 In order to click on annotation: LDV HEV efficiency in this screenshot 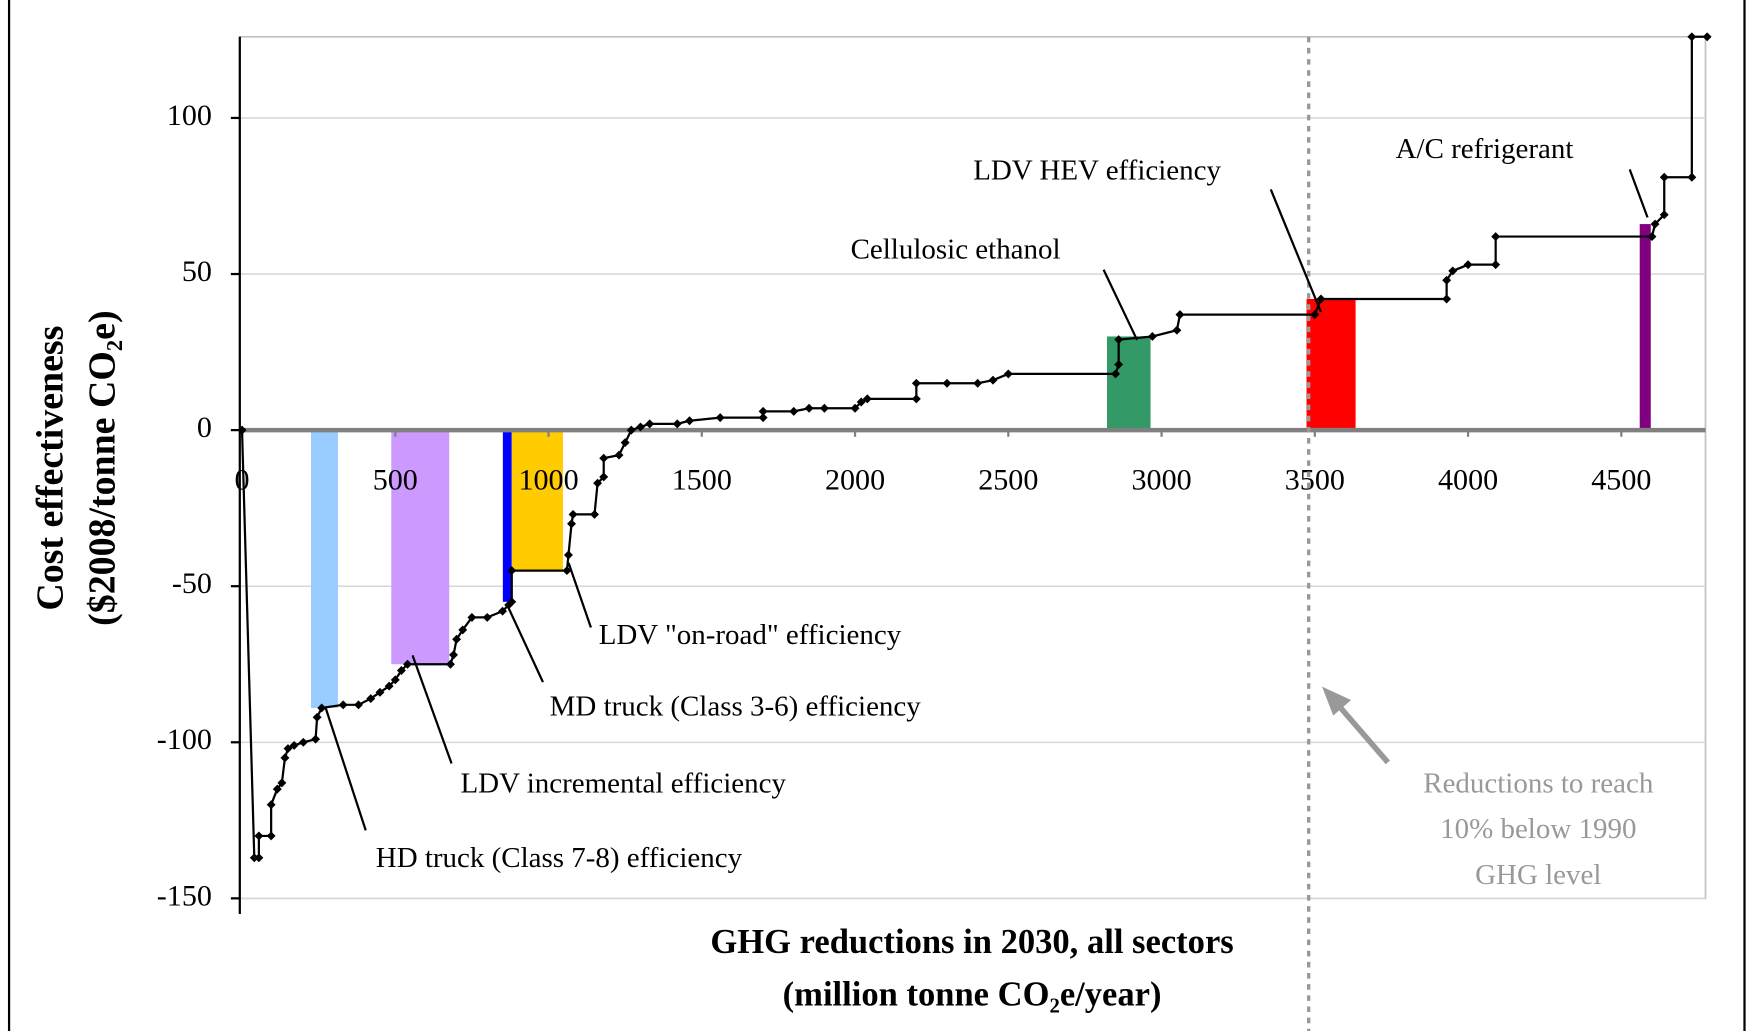, I will do `click(1097, 170)`.